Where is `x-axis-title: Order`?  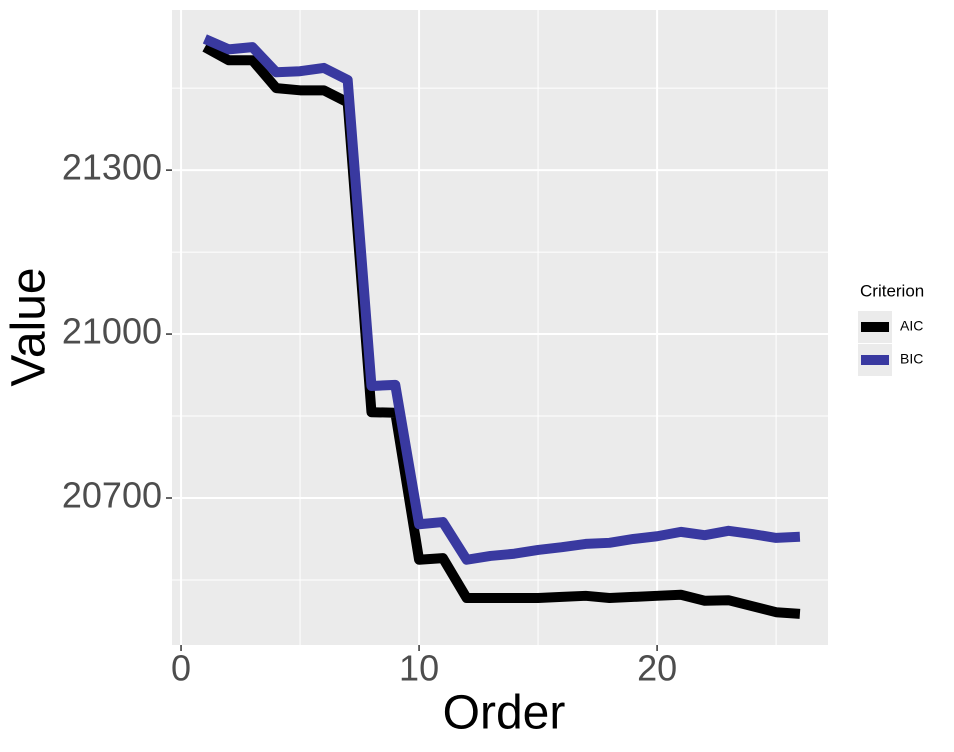
x-axis-title: Order is located at coordinates (504, 713).